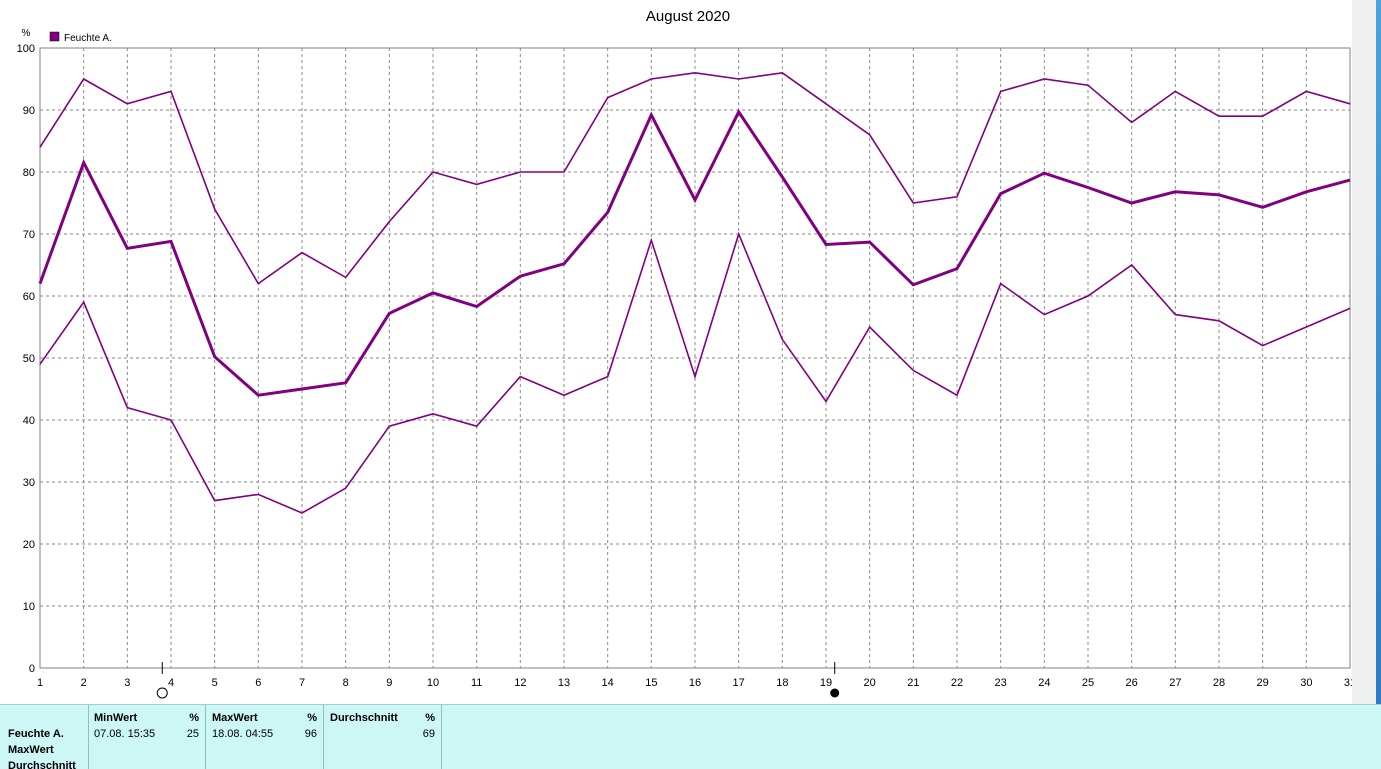  Describe the element at coordinates (32, 669) in the screenshot. I see `y-tick-label: 0` at that location.